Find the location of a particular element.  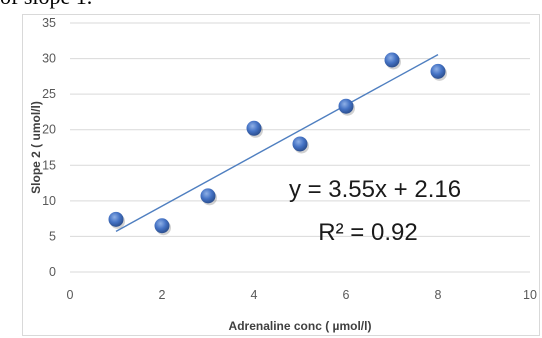

y-tick-label: 0 is located at coordinates (52, 272).